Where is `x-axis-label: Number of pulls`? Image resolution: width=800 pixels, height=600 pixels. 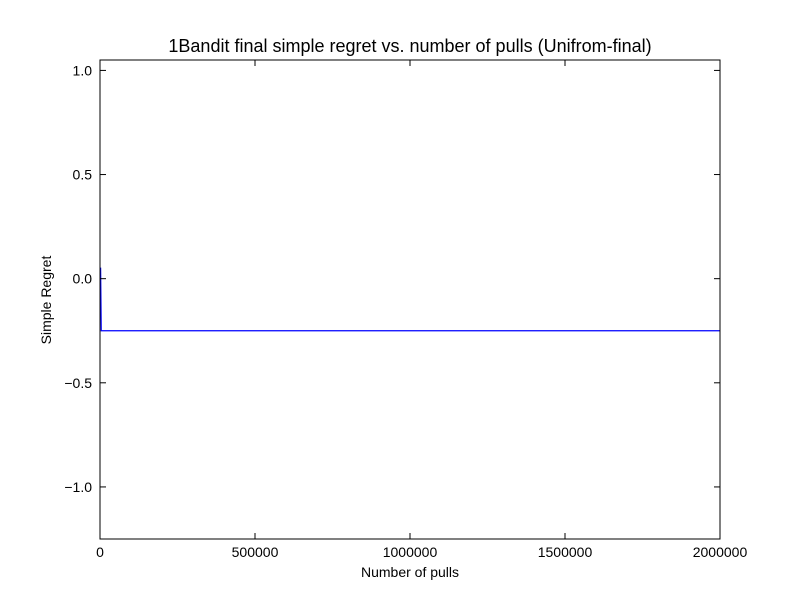
x-axis-label: Number of pulls is located at coordinates (410, 572).